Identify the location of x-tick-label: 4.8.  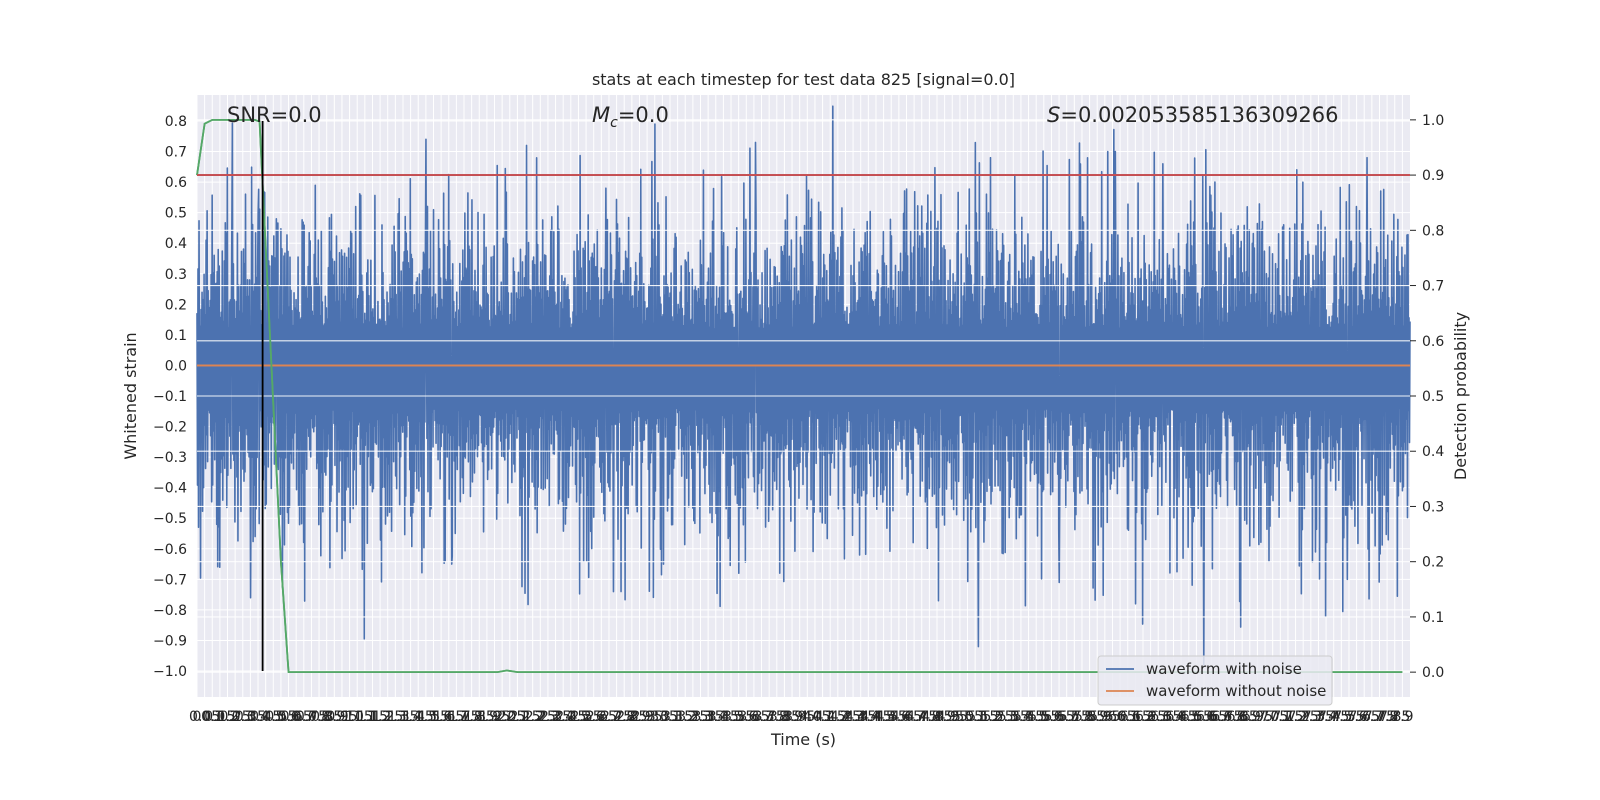
(929, 717).